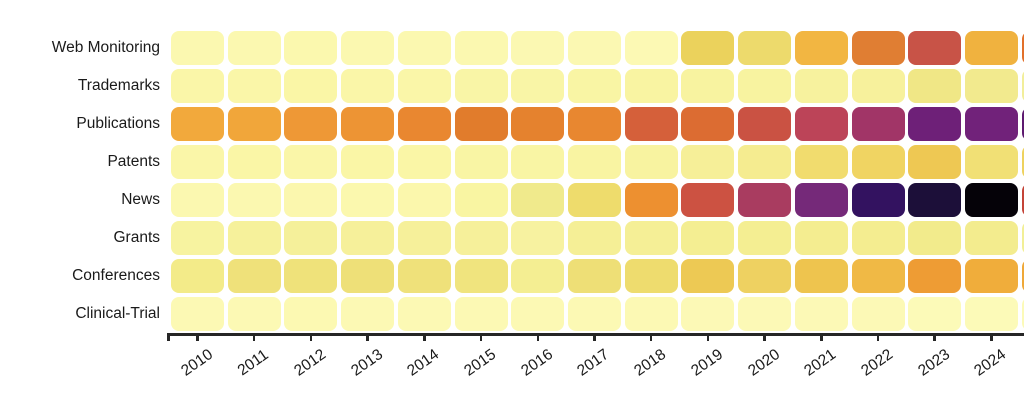 Image resolution: width=1024 pixels, height=406 pixels. What do you see at coordinates (877, 362) in the screenshot?
I see `x-tick-label-2022: 2022` at bounding box center [877, 362].